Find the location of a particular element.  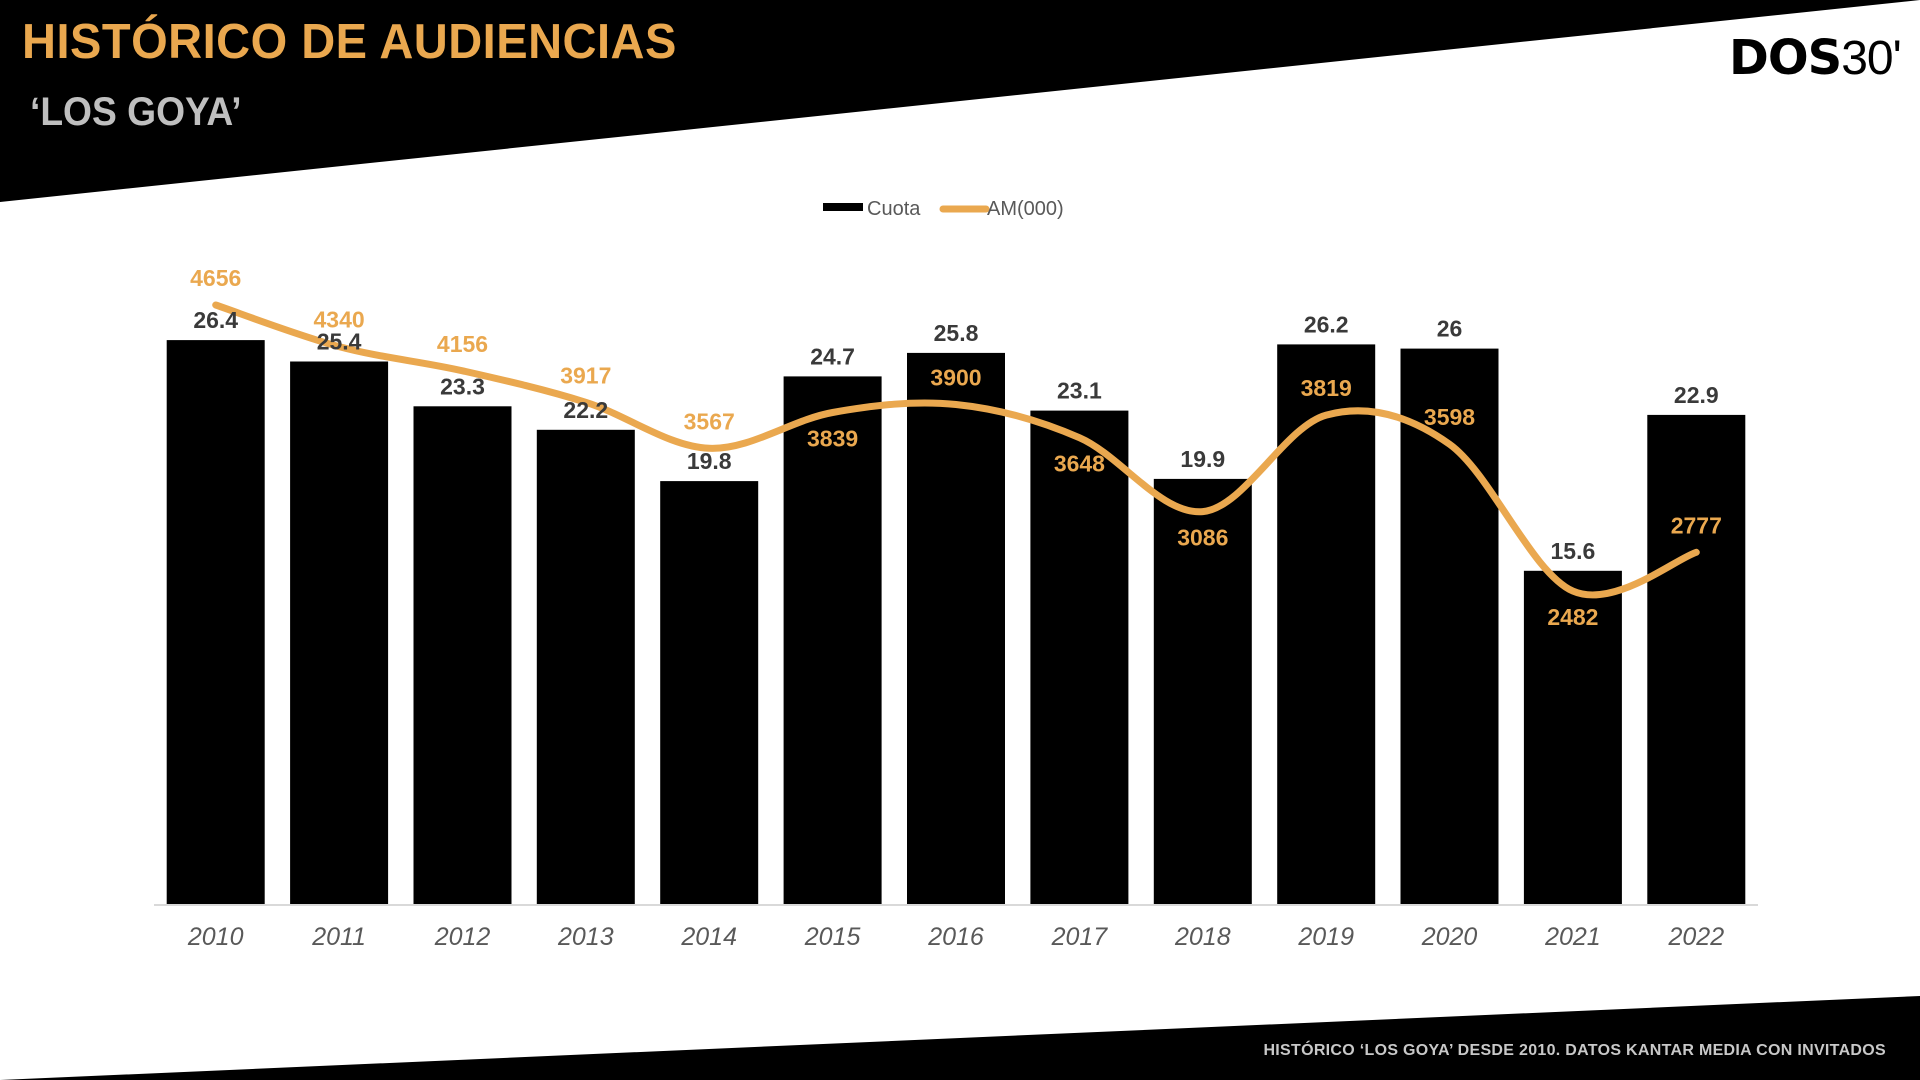

line-label-2019: 3819 is located at coordinates (1326, 388).